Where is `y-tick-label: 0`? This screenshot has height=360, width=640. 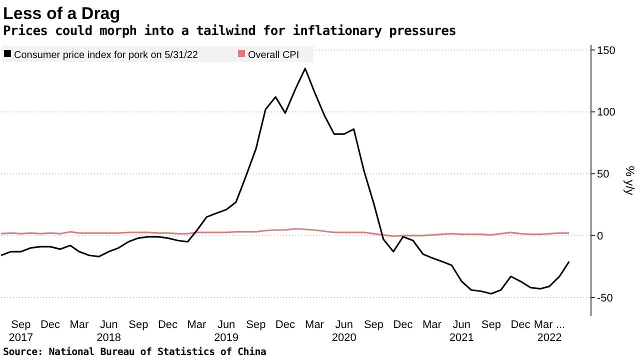 y-tick-label: 0 is located at coordinates (600, 236).